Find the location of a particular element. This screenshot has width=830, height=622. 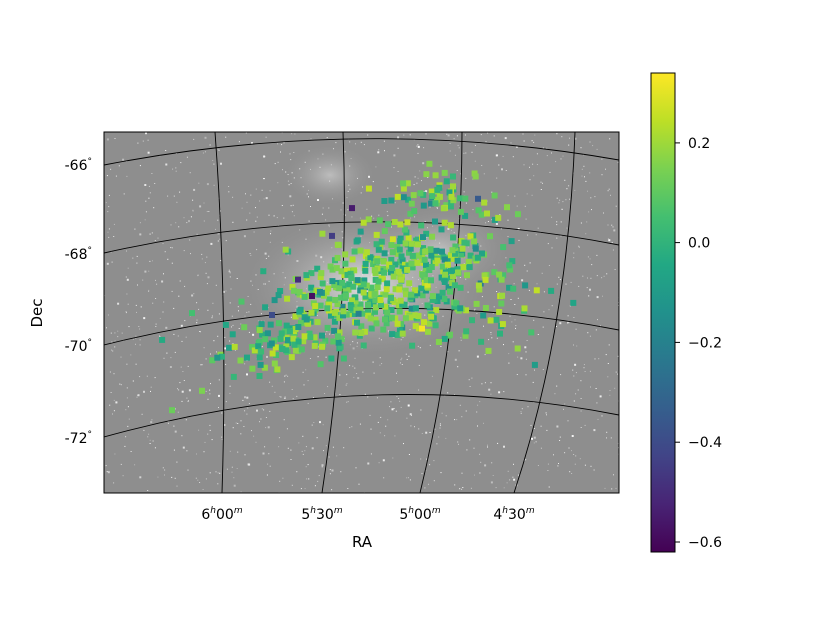

colorbar-tick-label: −0.4 is located at coordinates (705, 443).